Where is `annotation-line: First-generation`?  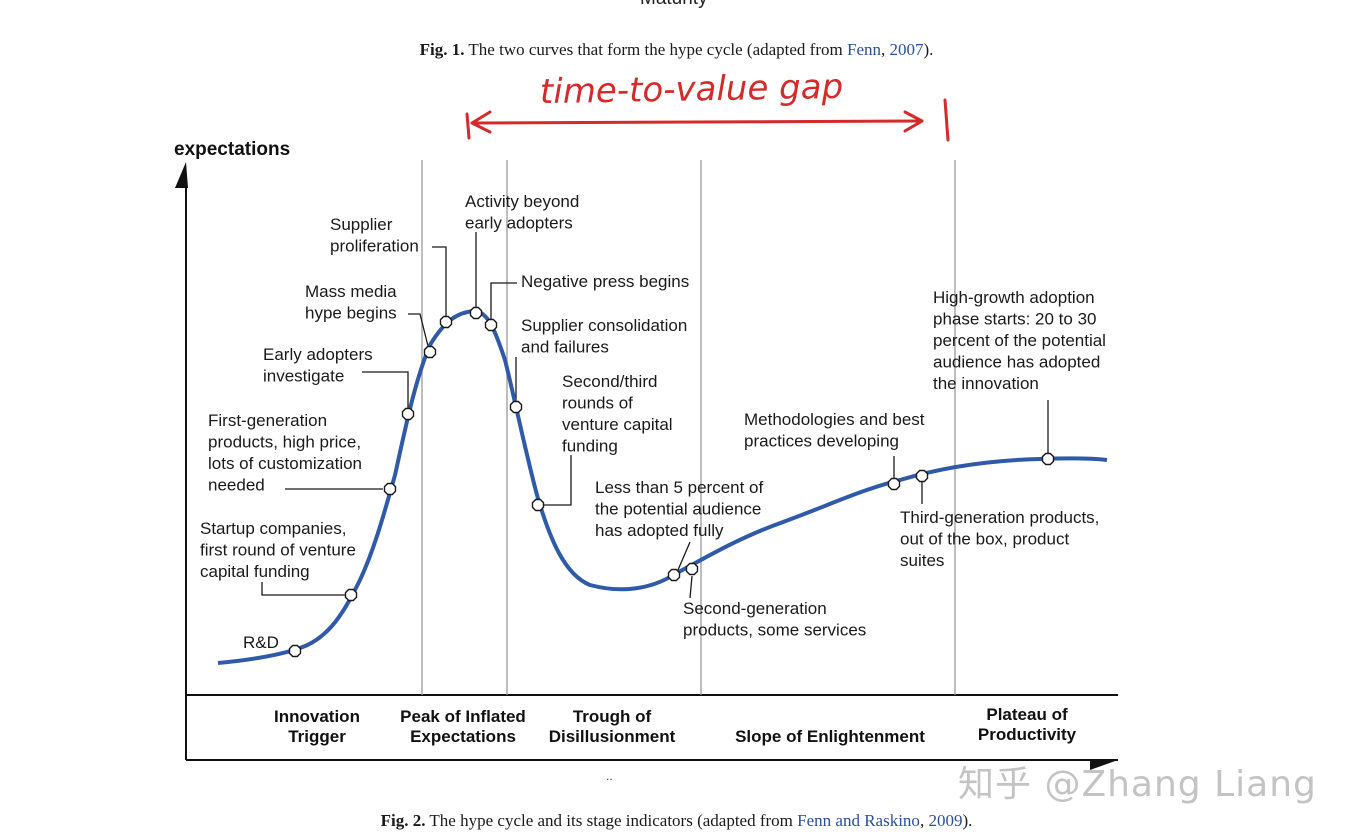 annotation-line: First-generation is located at coordinates (267, 420).